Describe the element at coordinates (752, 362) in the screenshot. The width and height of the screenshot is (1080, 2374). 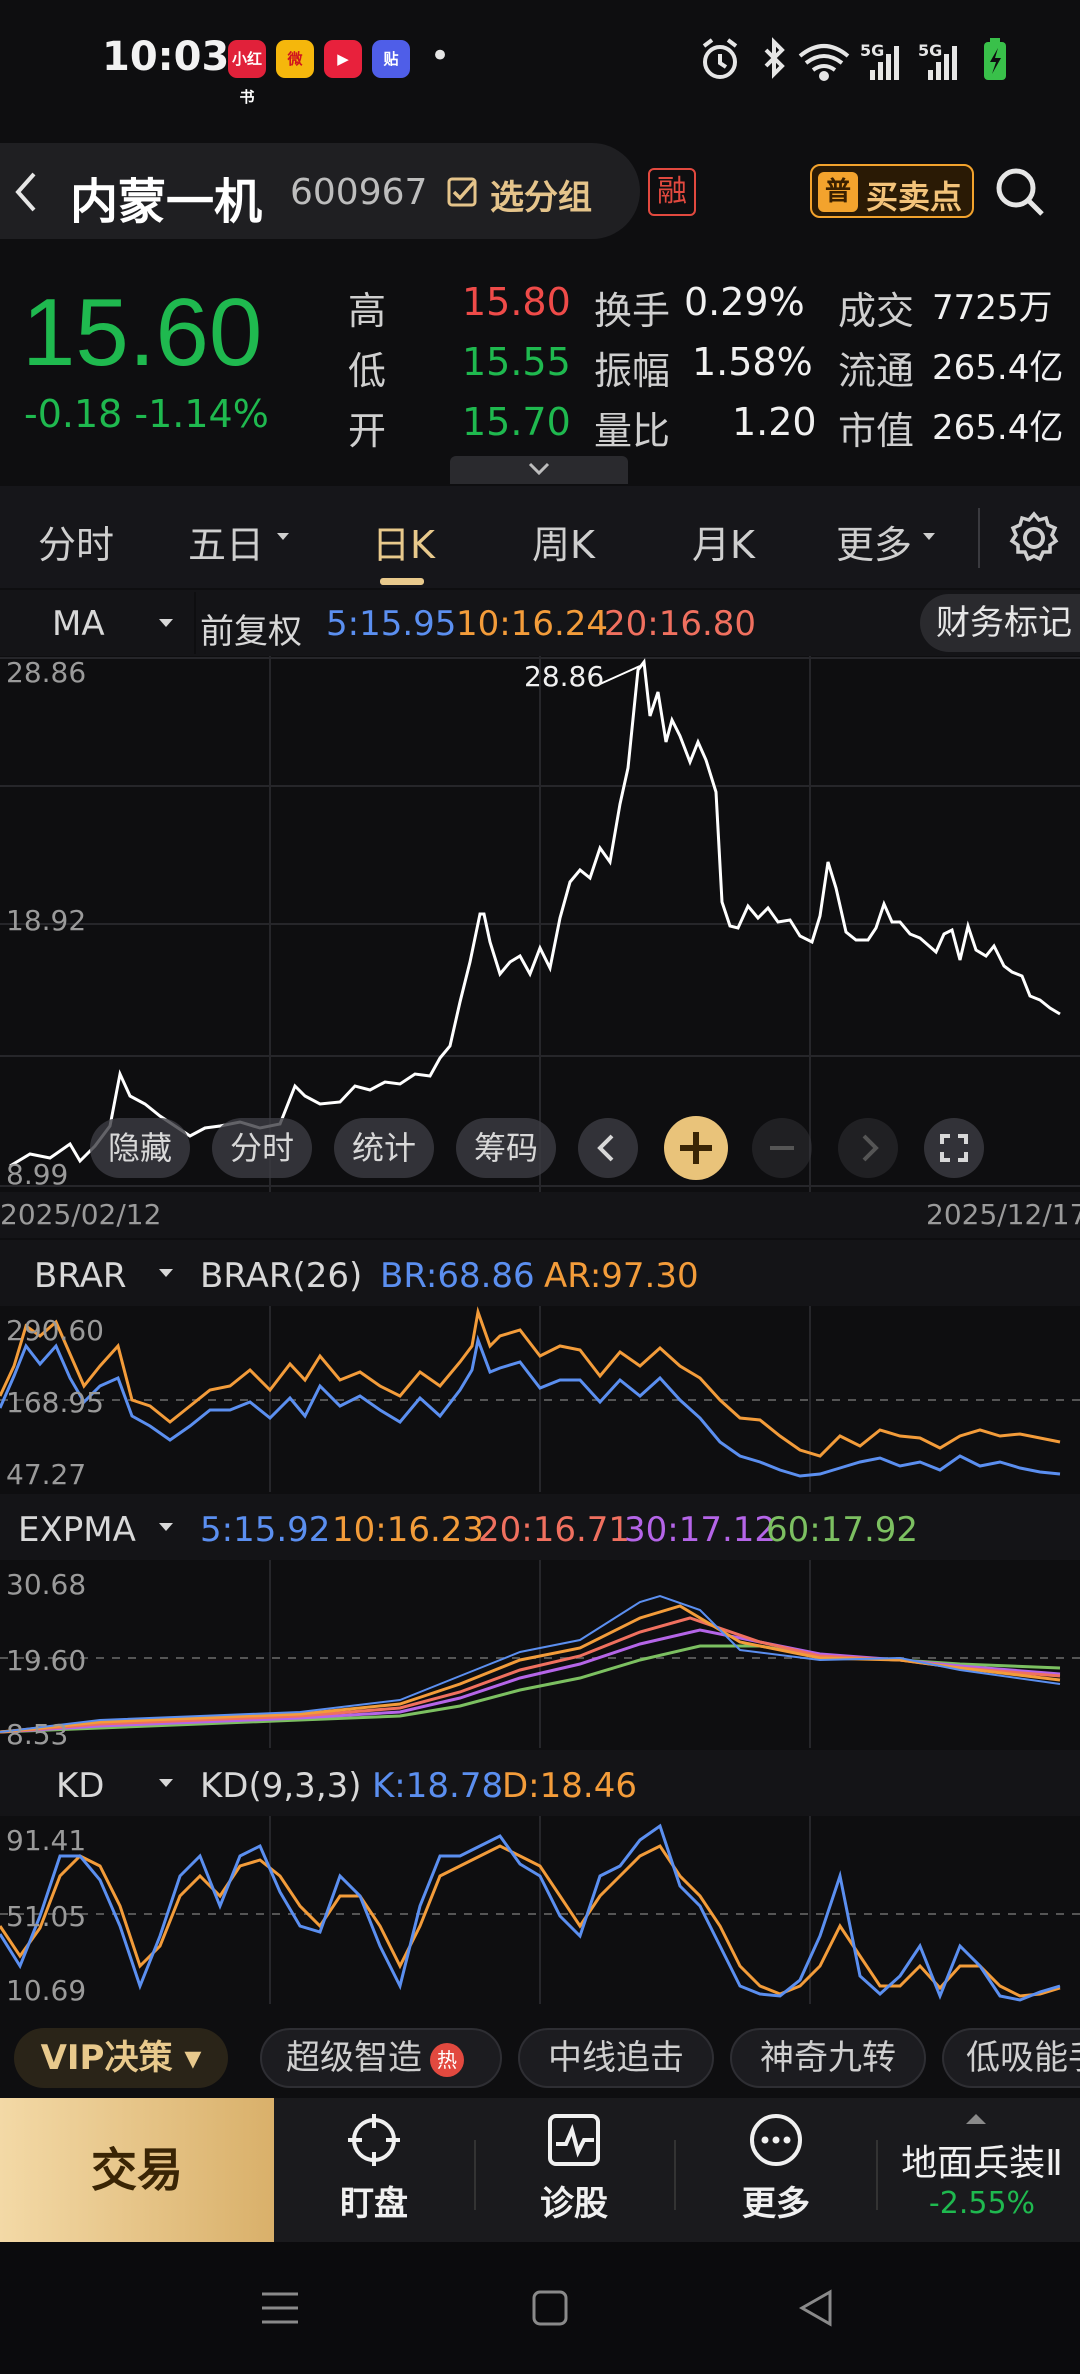
I see `amplitude-value: 1.58%` at that location.